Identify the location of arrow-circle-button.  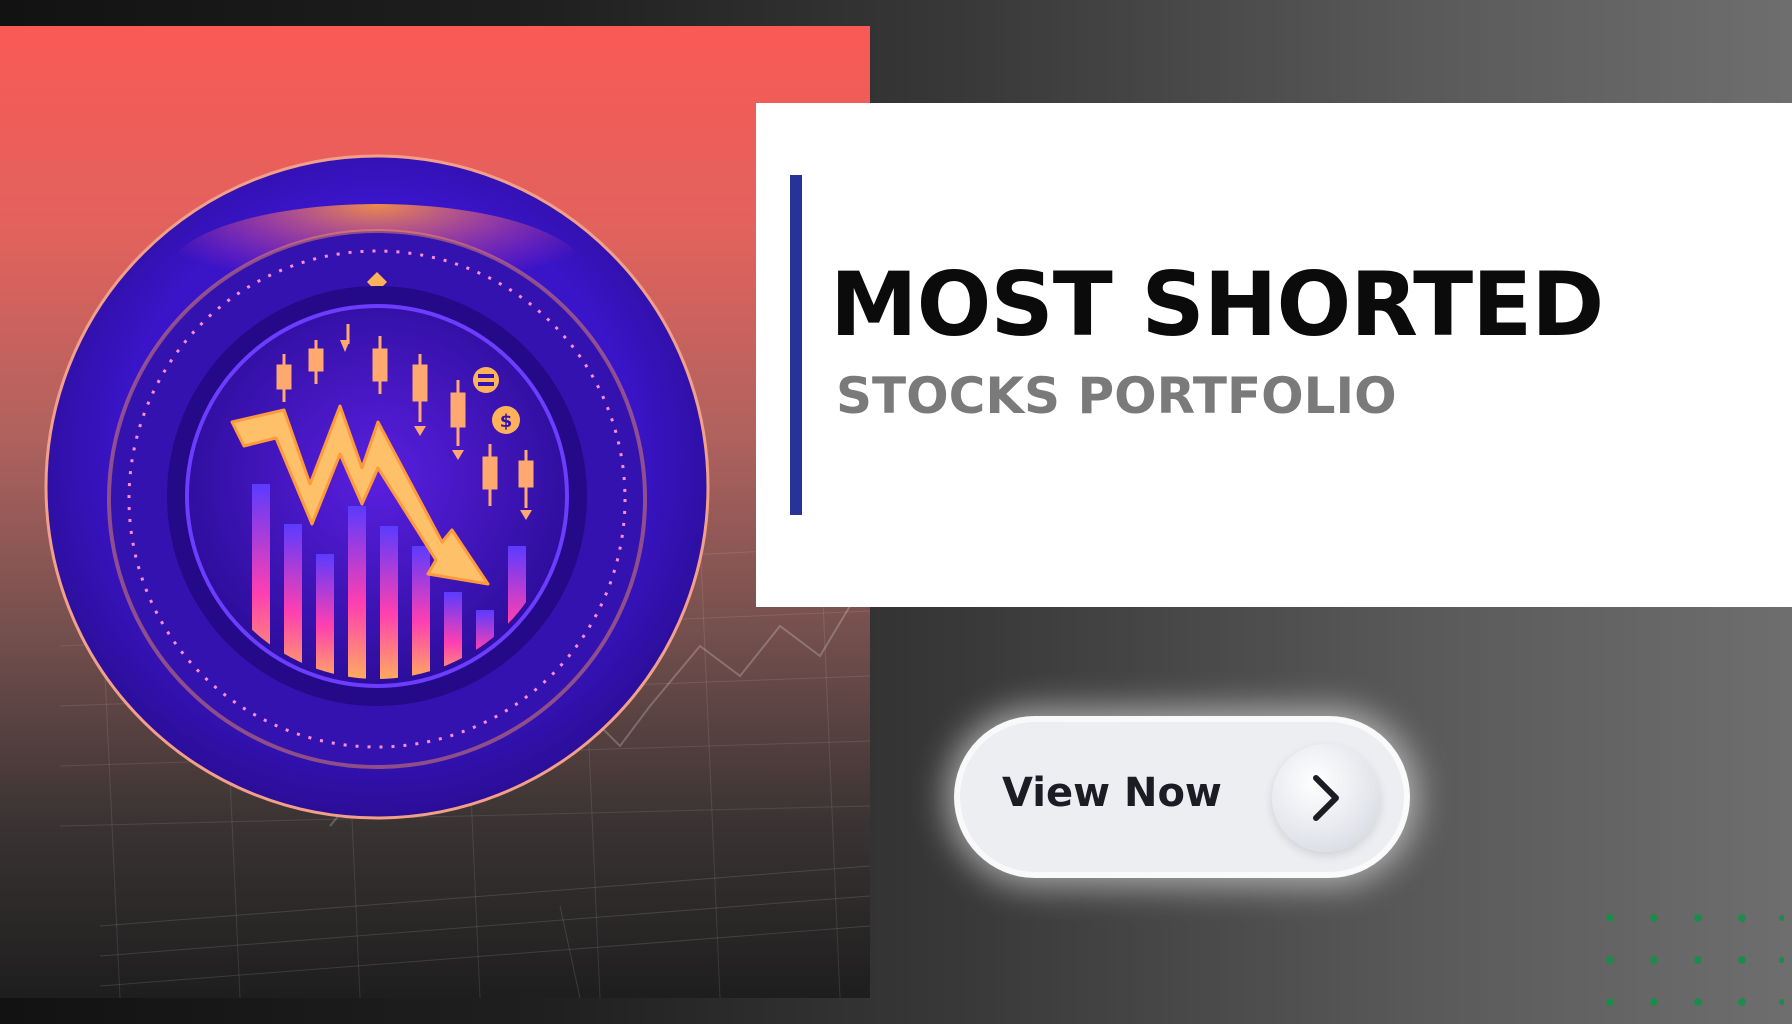
(1326, 798).